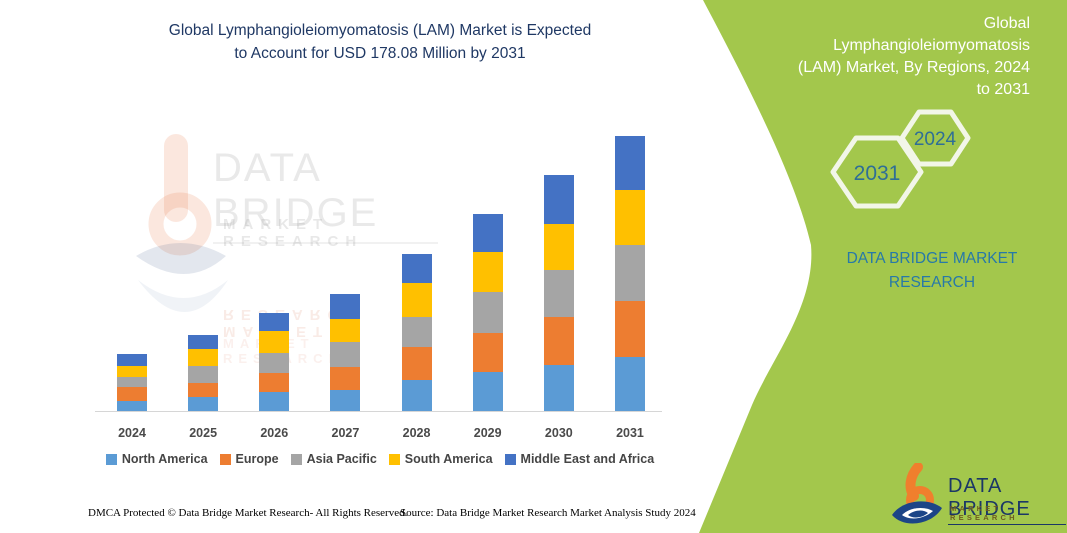 The image size is (1067, 533). Describe the element at coordinates (341, 459) in the screenshot. I see `legend-label: Asia Pacific` at that location.